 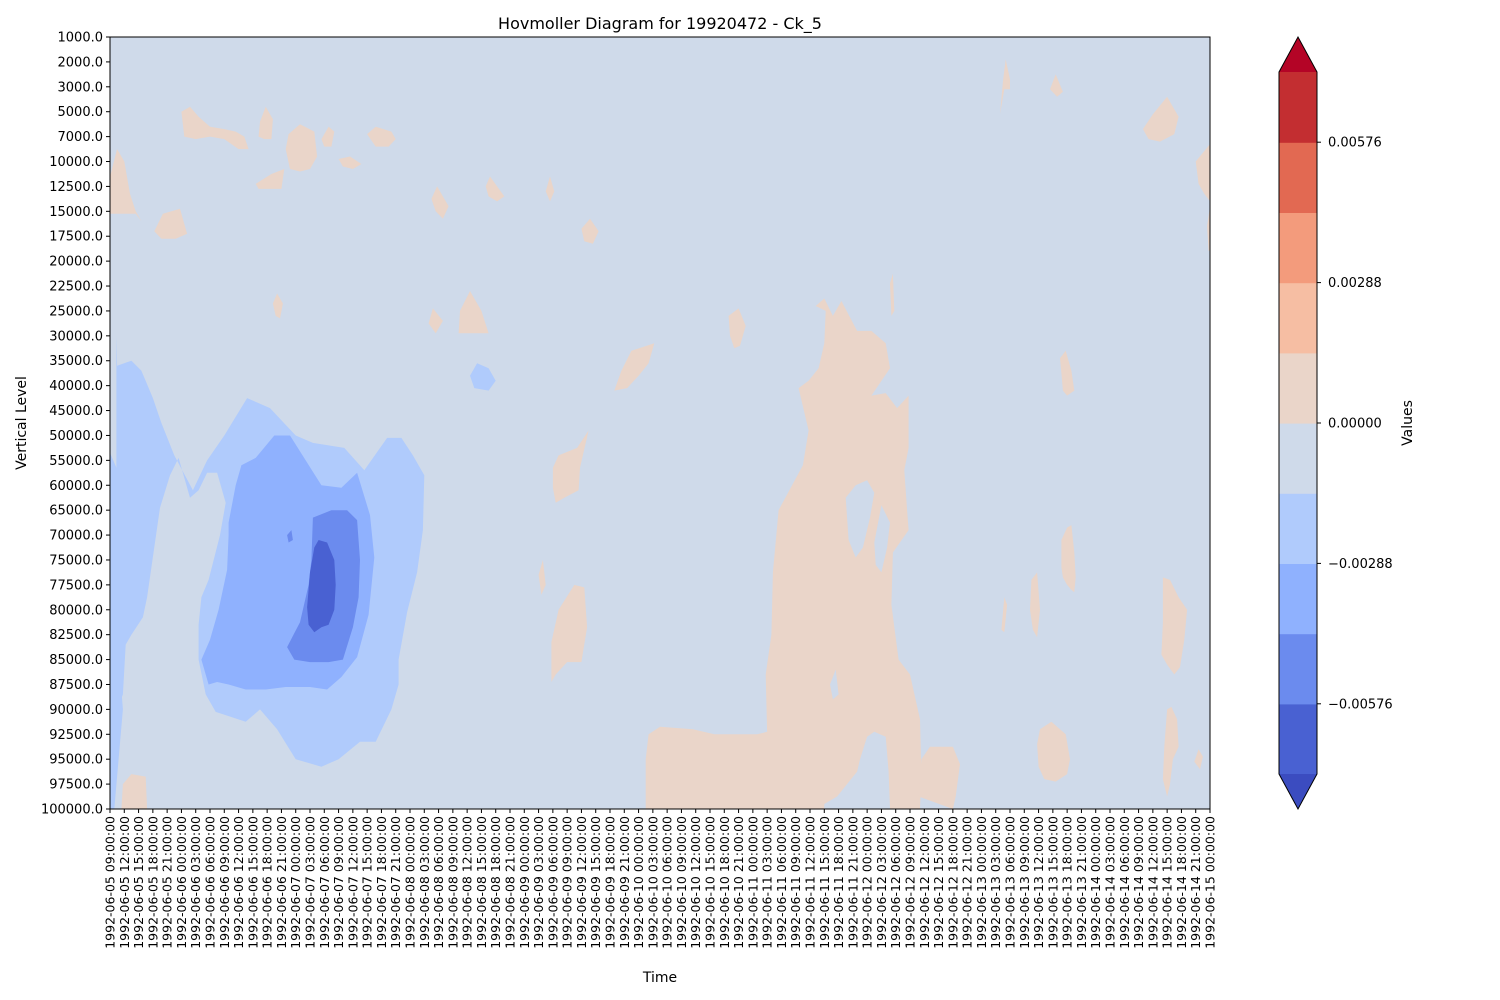 I want to click on x-tick-label: 1992-06-05 12:00:00, so click(x=124, y=882).